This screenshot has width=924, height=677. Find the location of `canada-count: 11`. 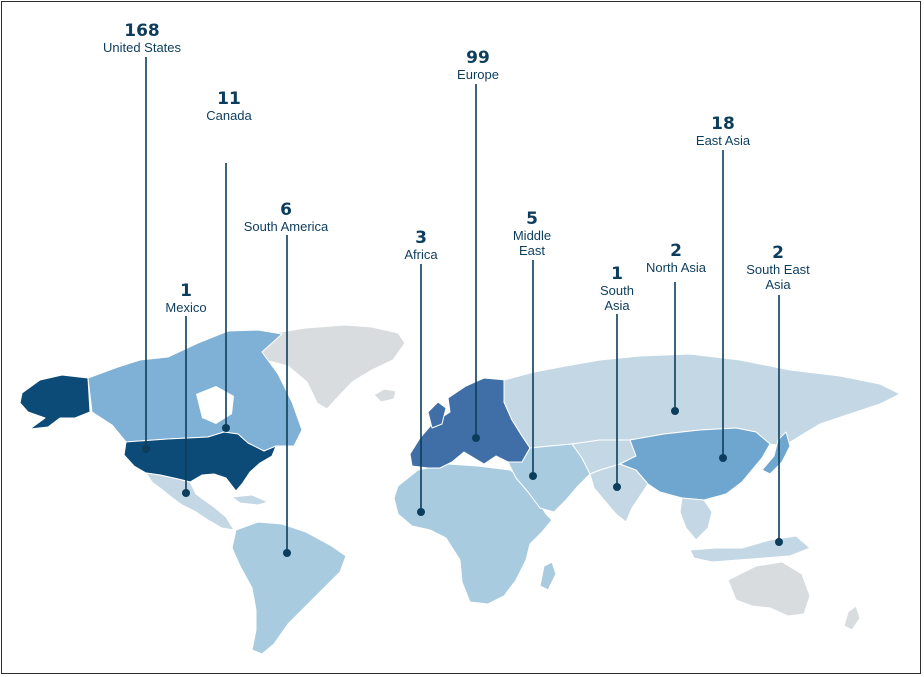

canada-count: 11 is located at coordinates (229, 99).